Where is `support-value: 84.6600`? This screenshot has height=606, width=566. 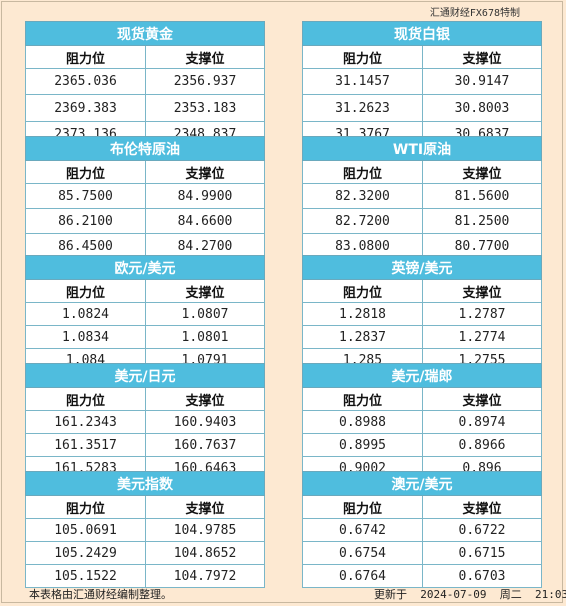
support-value: 84.6600 is located at coordinates (205, 221).